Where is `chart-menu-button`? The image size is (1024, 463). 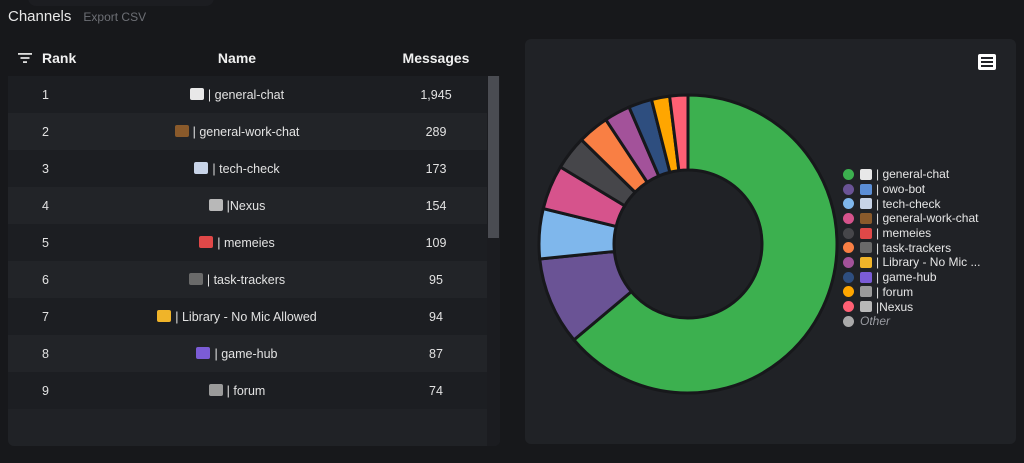 chart-menu-button is located at coordinates (987, 62).